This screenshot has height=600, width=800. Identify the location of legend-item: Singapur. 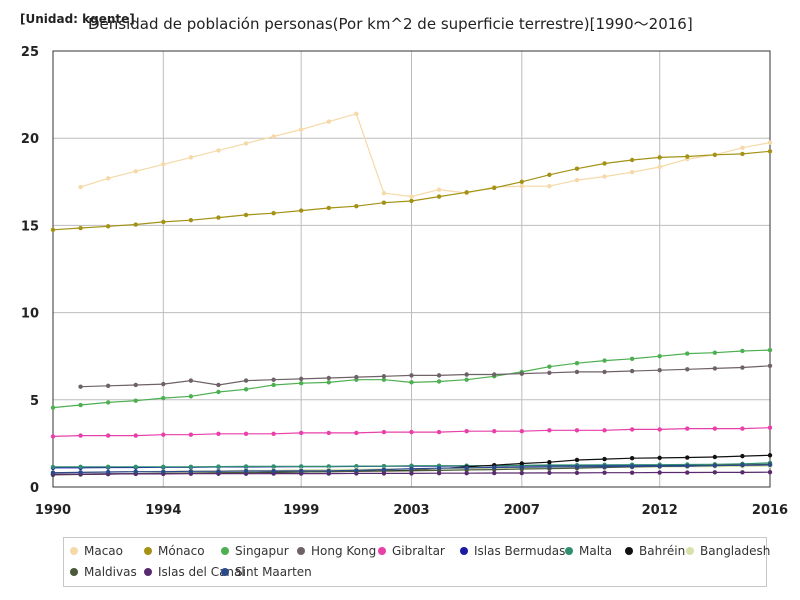
(255, 551).